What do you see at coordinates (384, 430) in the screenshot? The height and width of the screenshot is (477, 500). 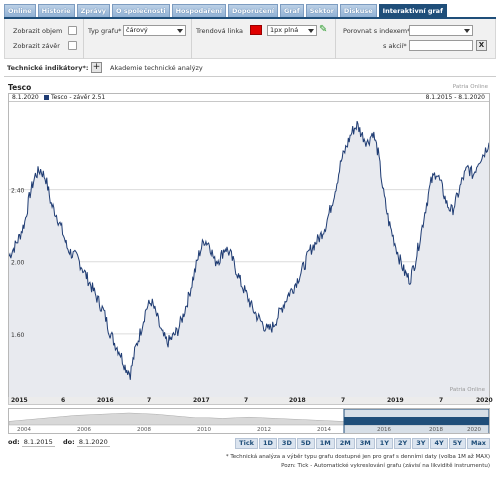 I see `navigator-year: 2016` at bounding box center [384, 430].